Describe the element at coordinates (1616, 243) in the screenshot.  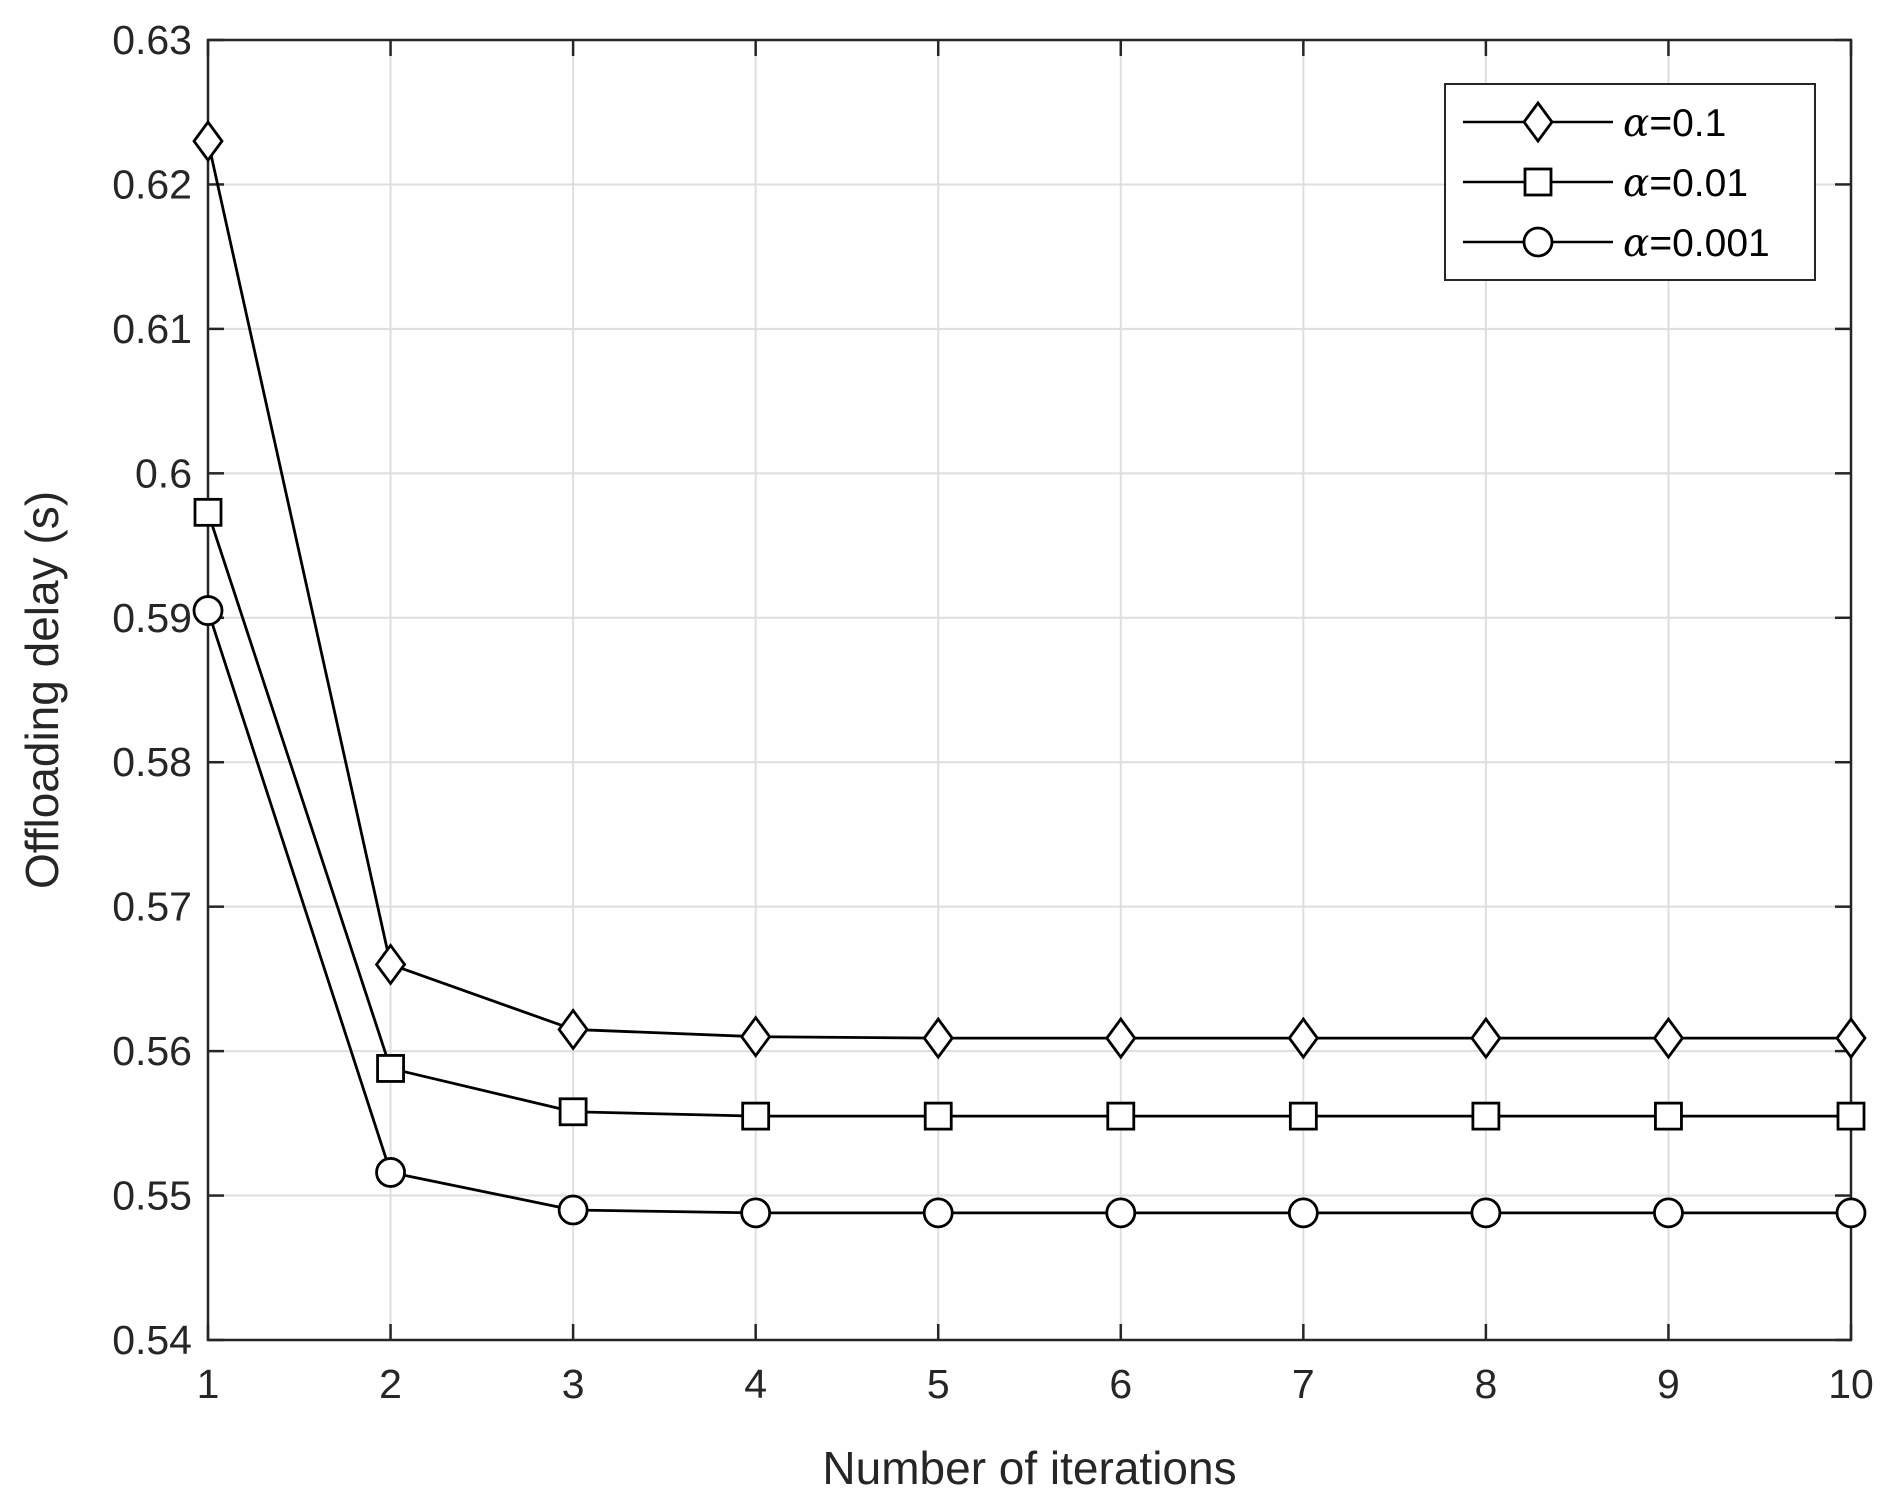
I see `legend-item: α=0.001` at that location.